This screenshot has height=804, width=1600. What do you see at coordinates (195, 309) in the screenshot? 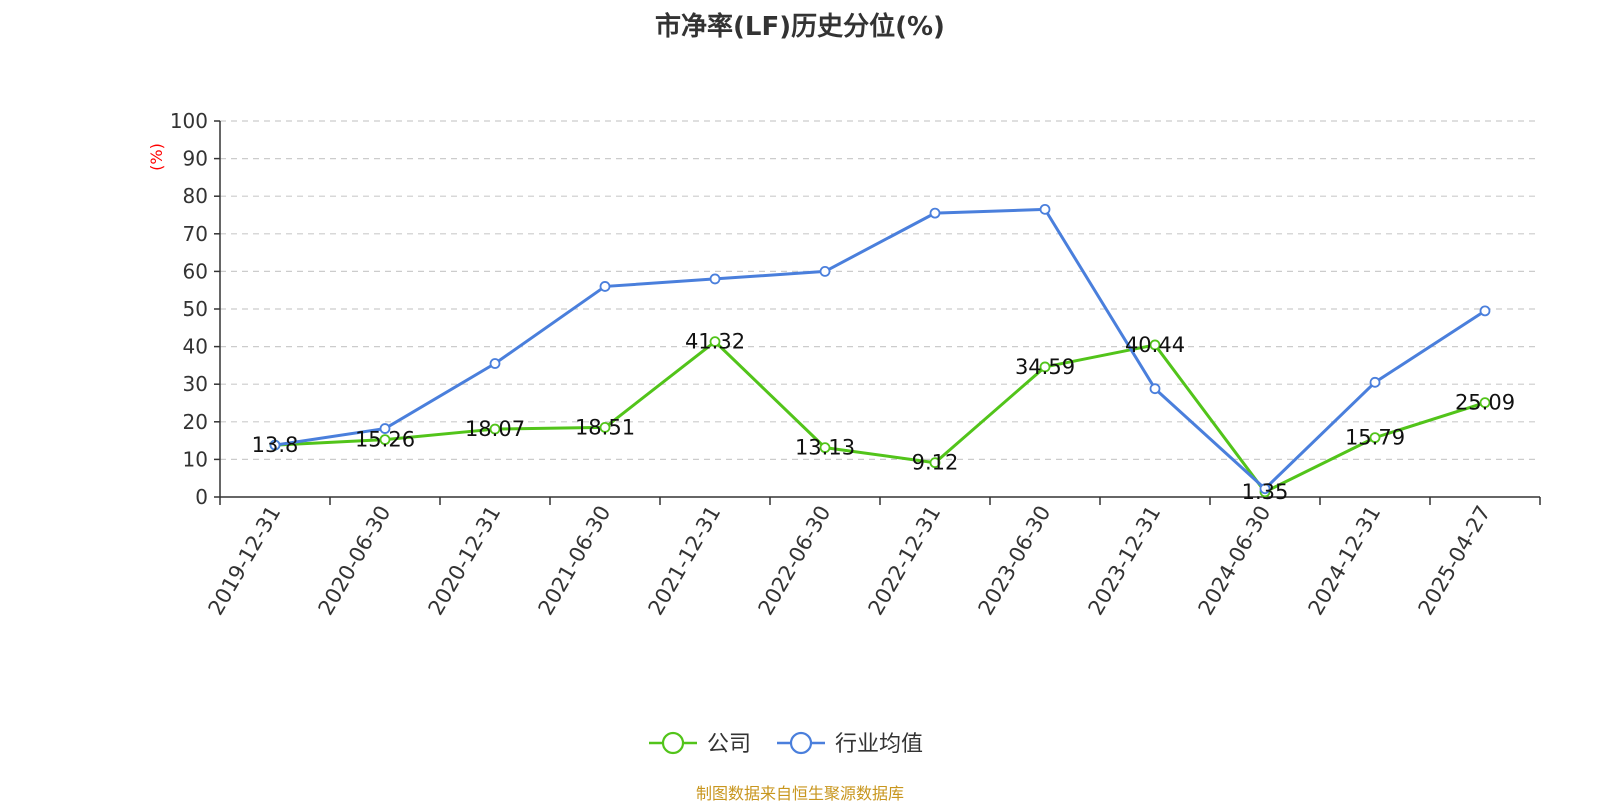
I see `y-tick-label: 50` at bounding box center [195, 309].